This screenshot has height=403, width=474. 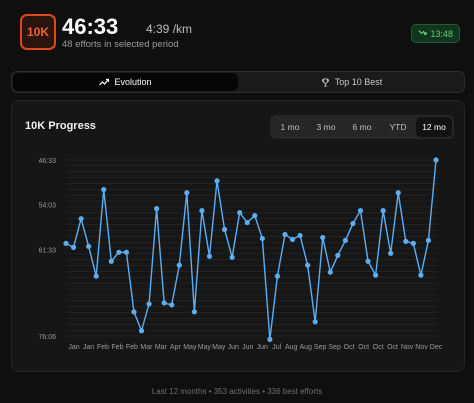 I want to click on range-6mo: 6 mo, so click(x=362, y=127).